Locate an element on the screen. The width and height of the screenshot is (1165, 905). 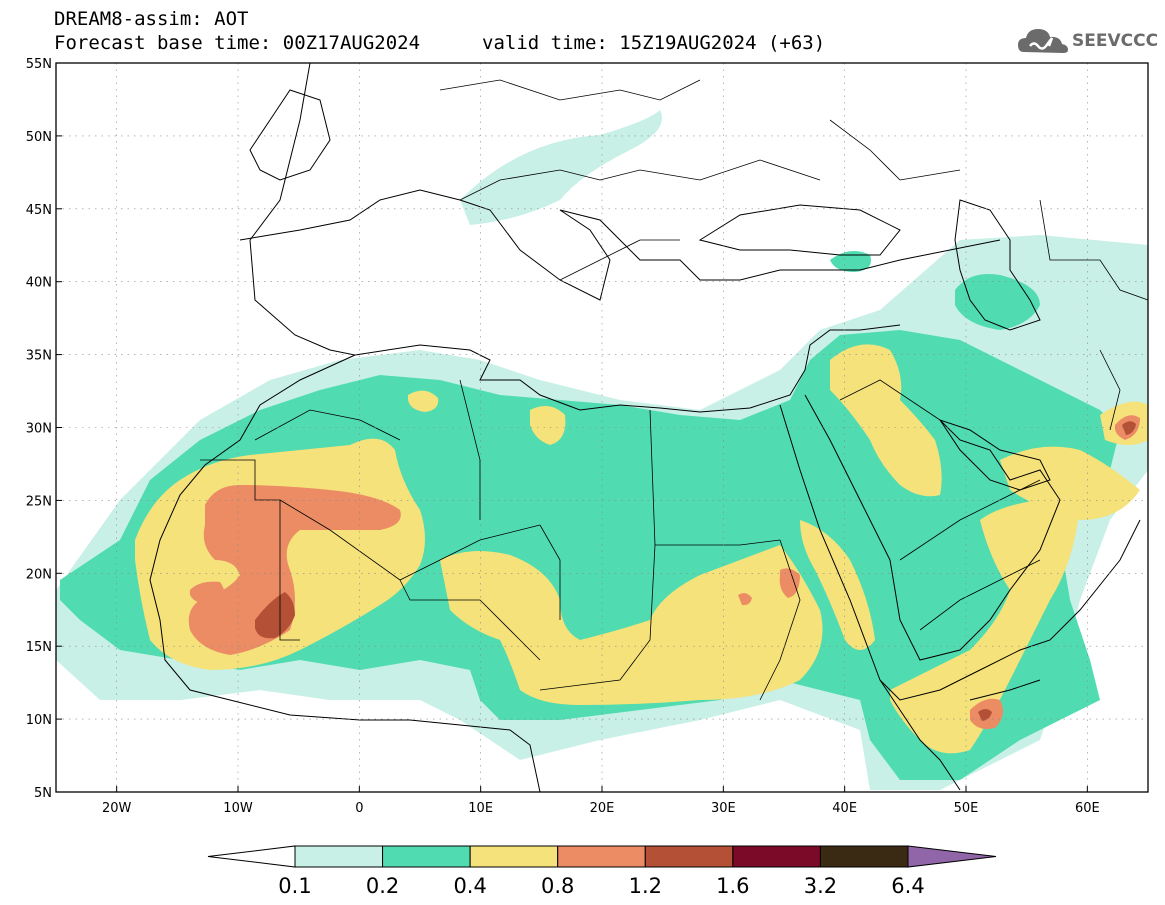
map-title: DREAM8-assim: AOT is located at coordinates (151, 19).